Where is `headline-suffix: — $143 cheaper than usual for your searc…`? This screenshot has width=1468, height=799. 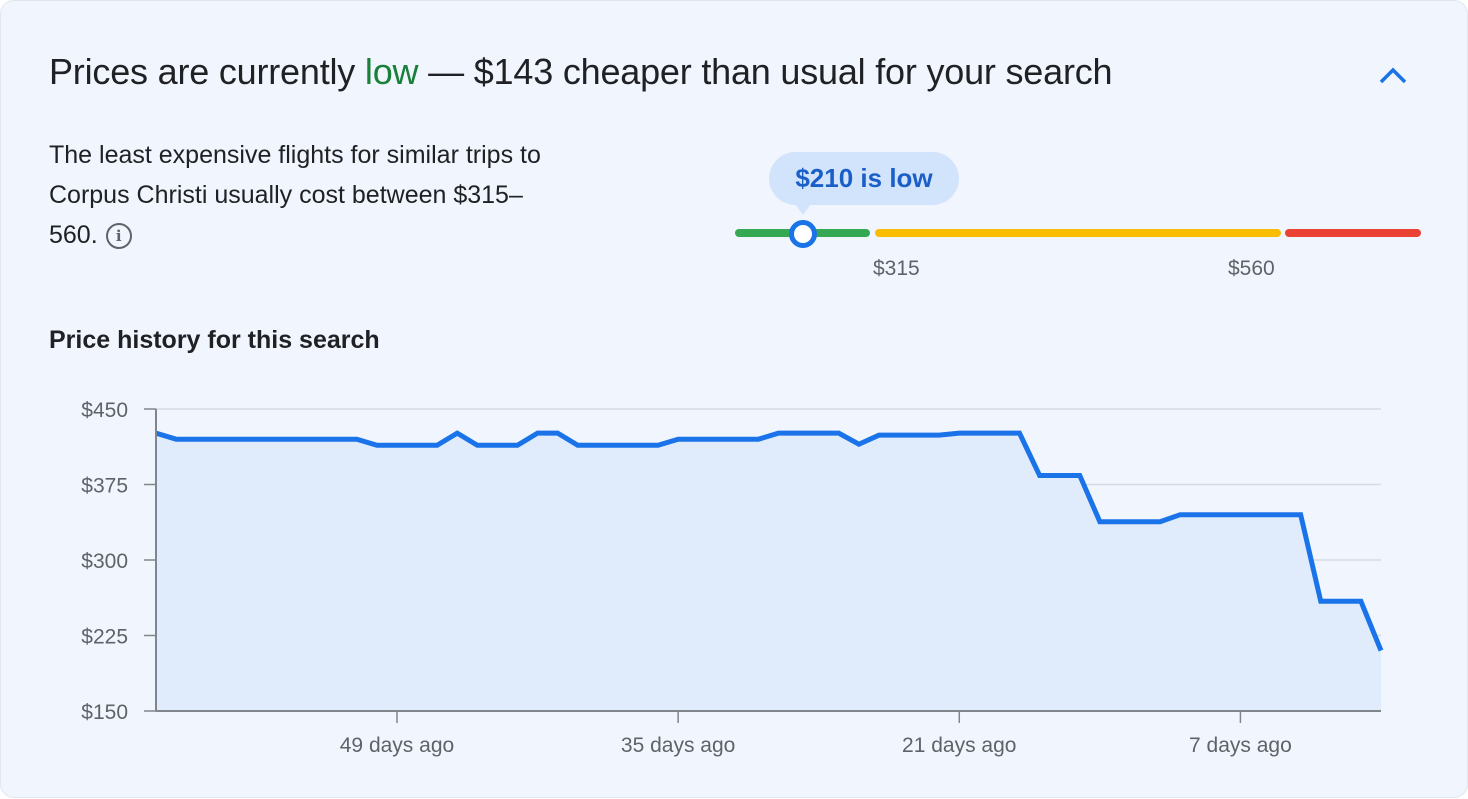
headline-suffix: — $143 cheaper than usual for your searc… is located at coordinates (765, 71).